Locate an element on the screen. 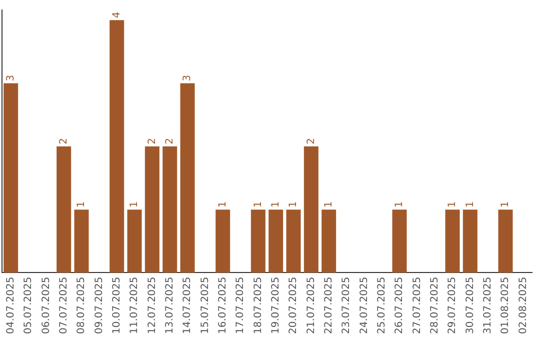  x-tick-label: 04.07.2025 is located at coordinates (10, 305).